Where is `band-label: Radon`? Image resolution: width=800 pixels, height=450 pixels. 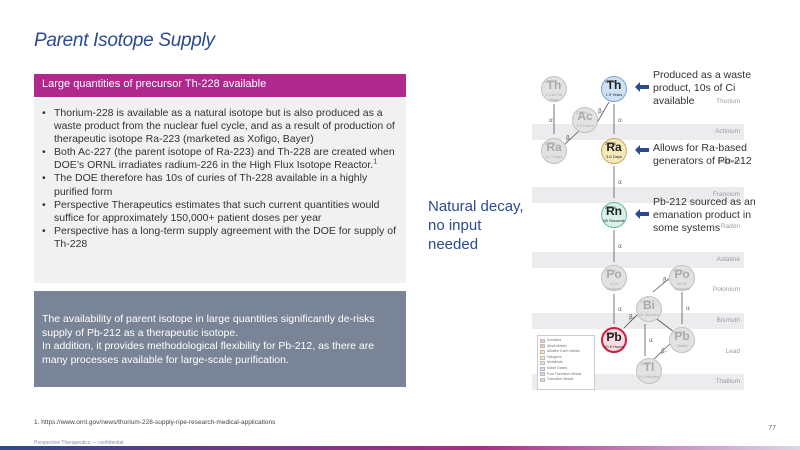
band-label: Radon is located at coordinates (730, 226).